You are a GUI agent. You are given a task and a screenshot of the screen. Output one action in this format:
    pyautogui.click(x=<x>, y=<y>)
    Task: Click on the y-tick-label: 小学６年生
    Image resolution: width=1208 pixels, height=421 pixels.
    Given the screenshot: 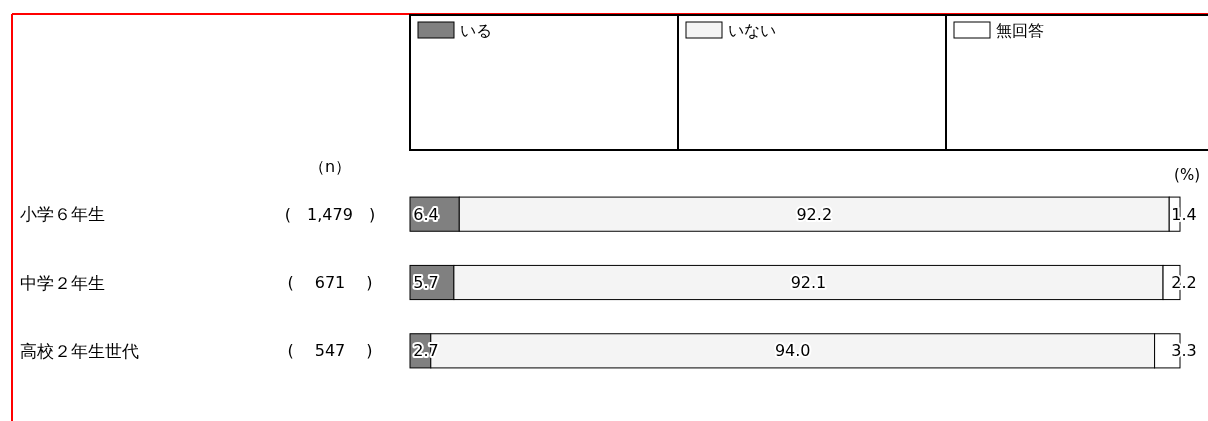 What is the action you would take?
    pyautogui.click(x=62, y=214)
    